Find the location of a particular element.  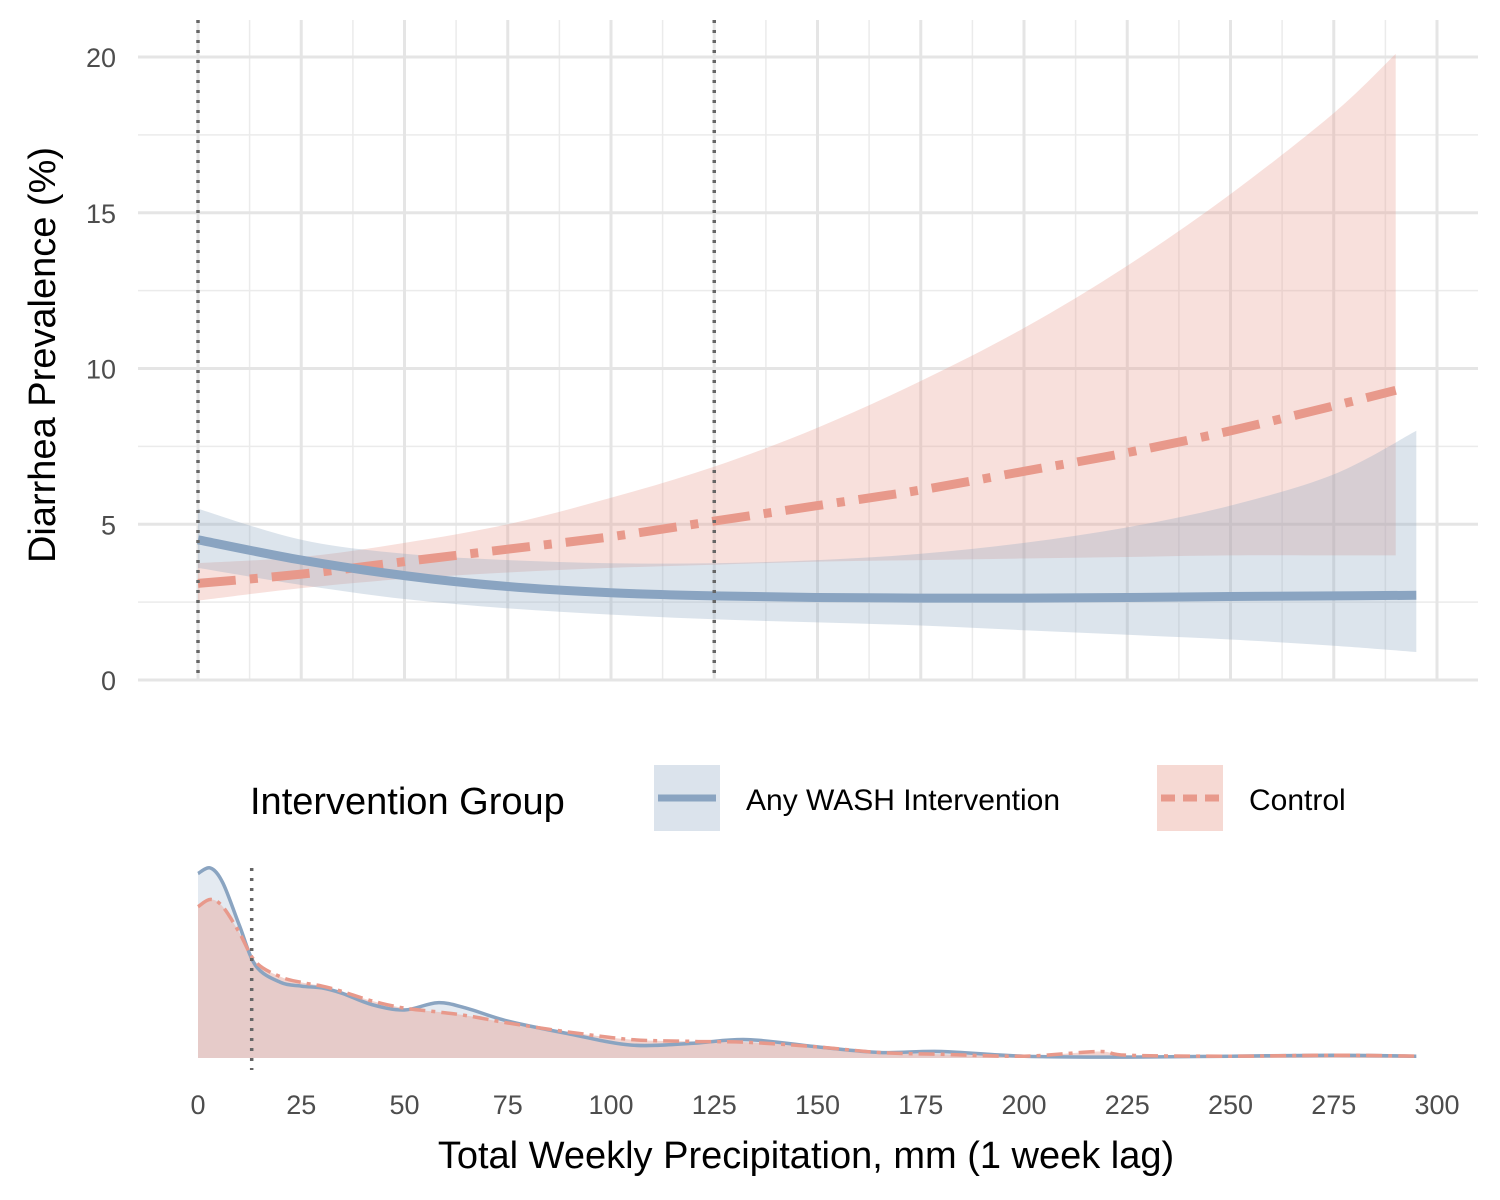

x-tick-label-150: 150 is located at coordinates (817, 1105).